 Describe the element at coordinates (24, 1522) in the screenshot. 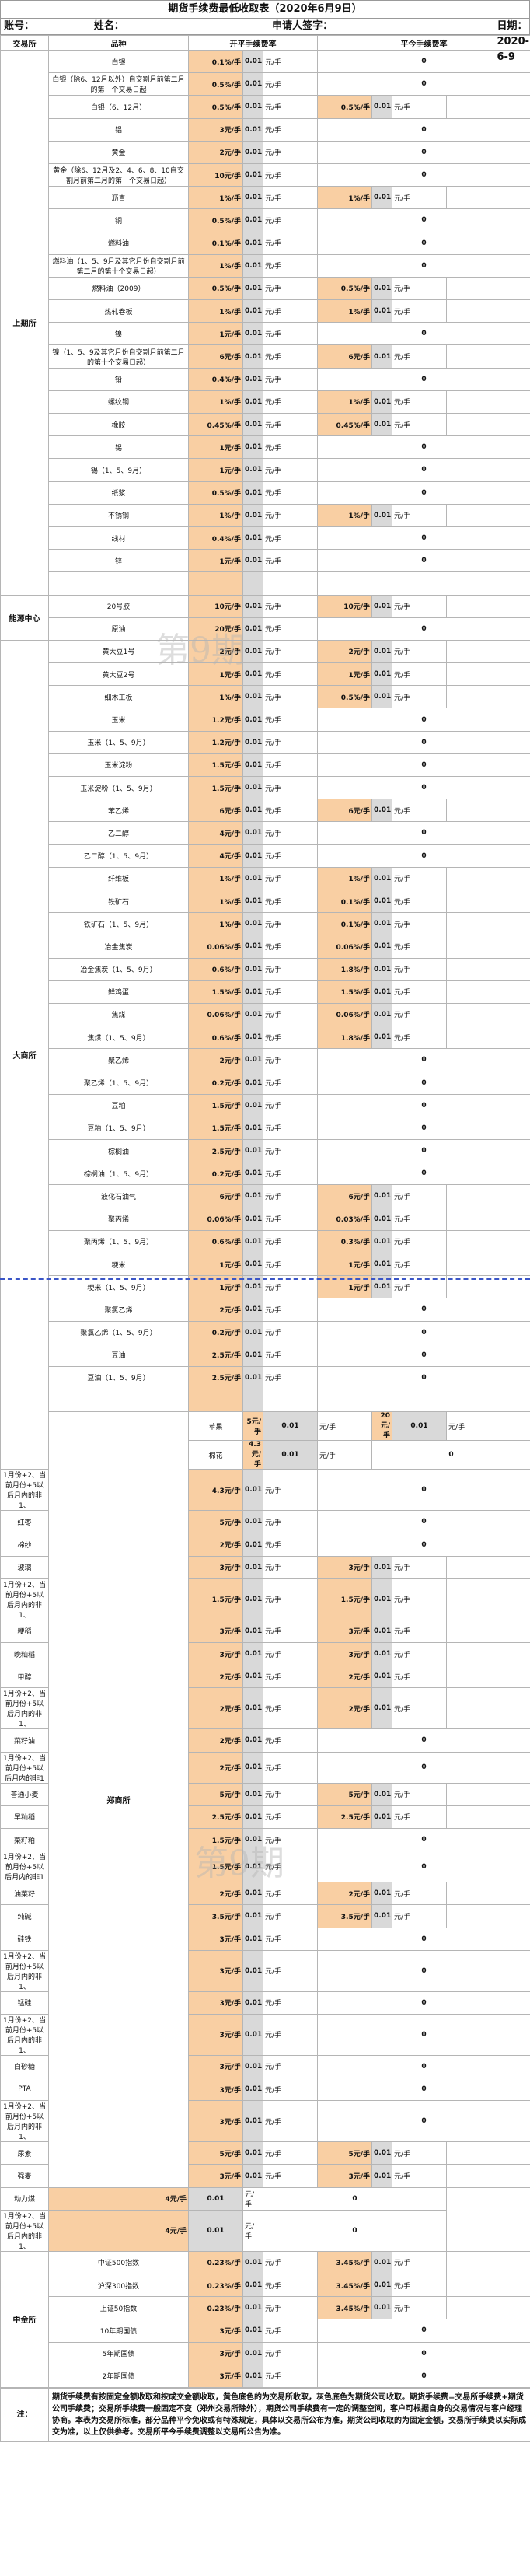

I see `product-name-cell: 红枣` at that location.